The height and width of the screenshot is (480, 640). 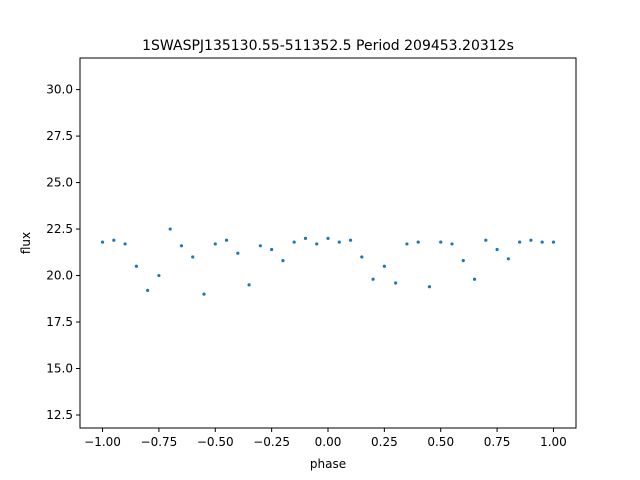 I want to click on y-tick-label: 20.0, so click(x=59, y=276).